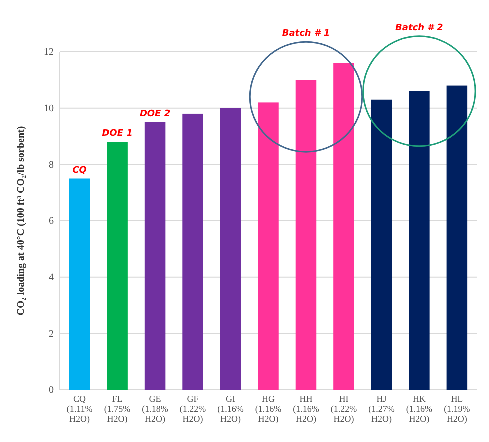 This screenshot has width=489, height=442. I want to click on x-tick-label: HL (1.19% H2O), so click(457, 409).